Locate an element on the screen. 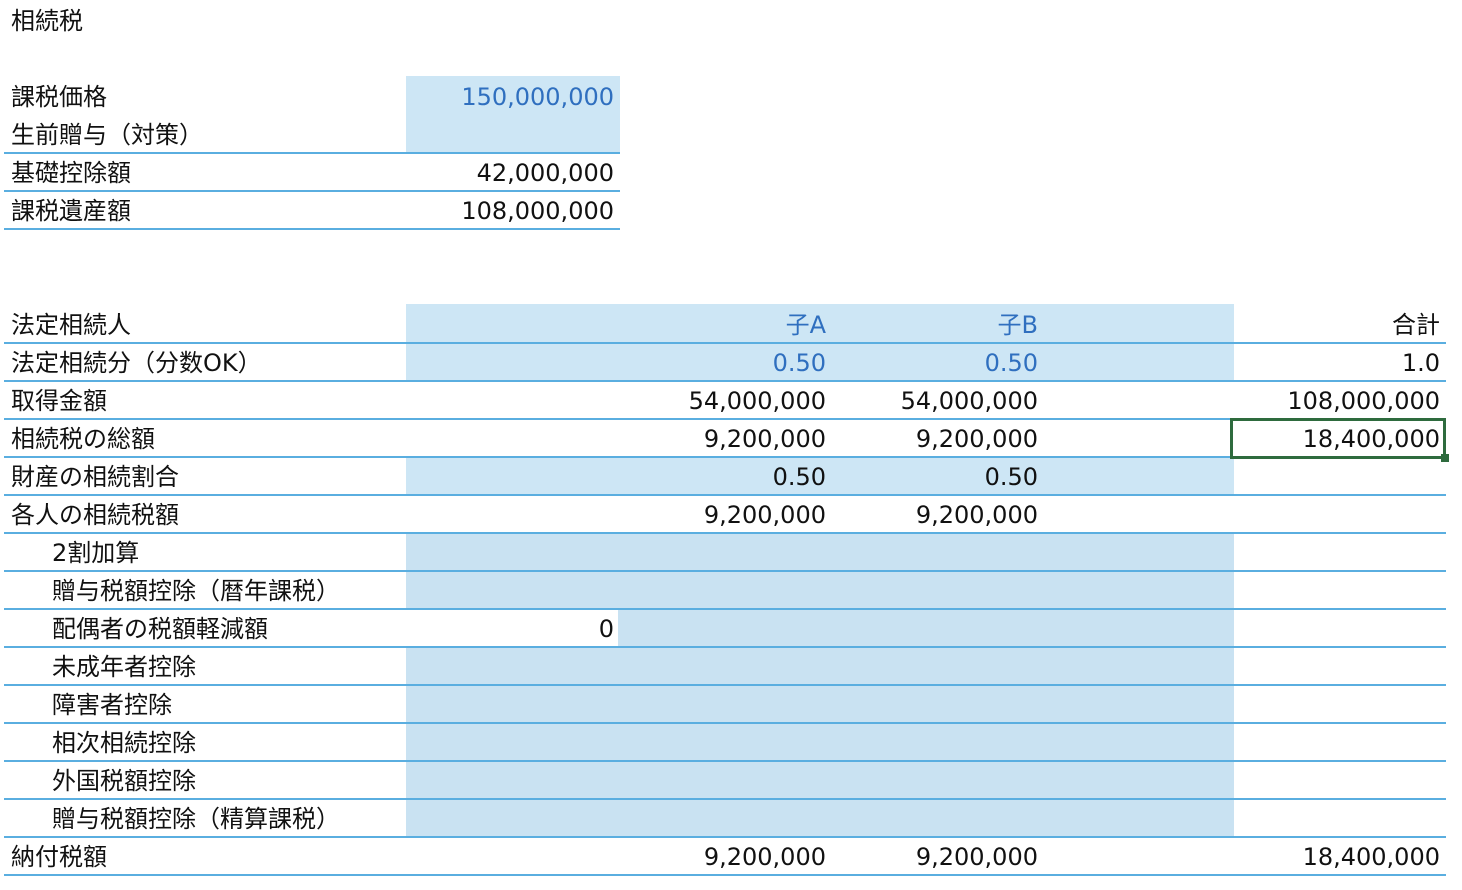 The width and height of the screenshot is (1462, 890). minor-deduction-label: 未成年者控除 is located at coordinates (124, 667).